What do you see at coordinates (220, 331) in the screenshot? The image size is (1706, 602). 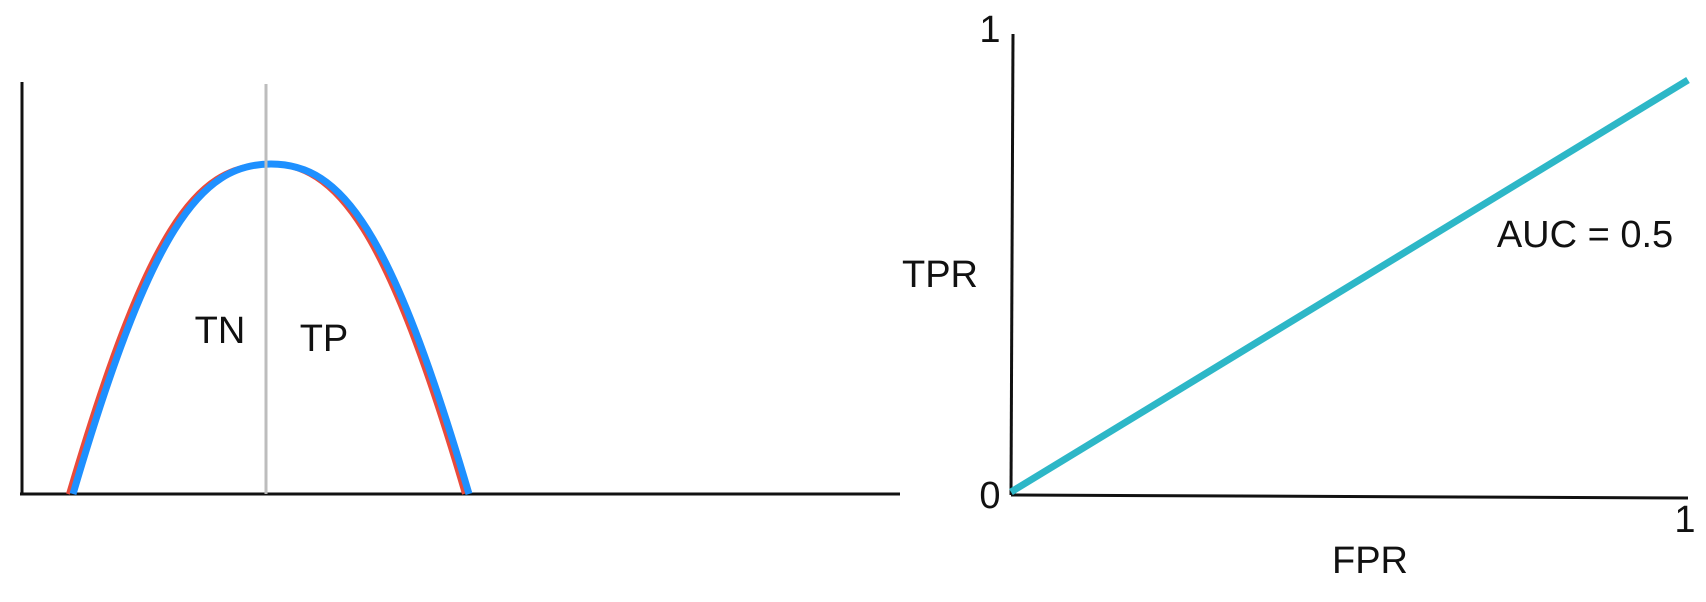 I see `true-negative-label: TN` at bounding box center [220, 331].